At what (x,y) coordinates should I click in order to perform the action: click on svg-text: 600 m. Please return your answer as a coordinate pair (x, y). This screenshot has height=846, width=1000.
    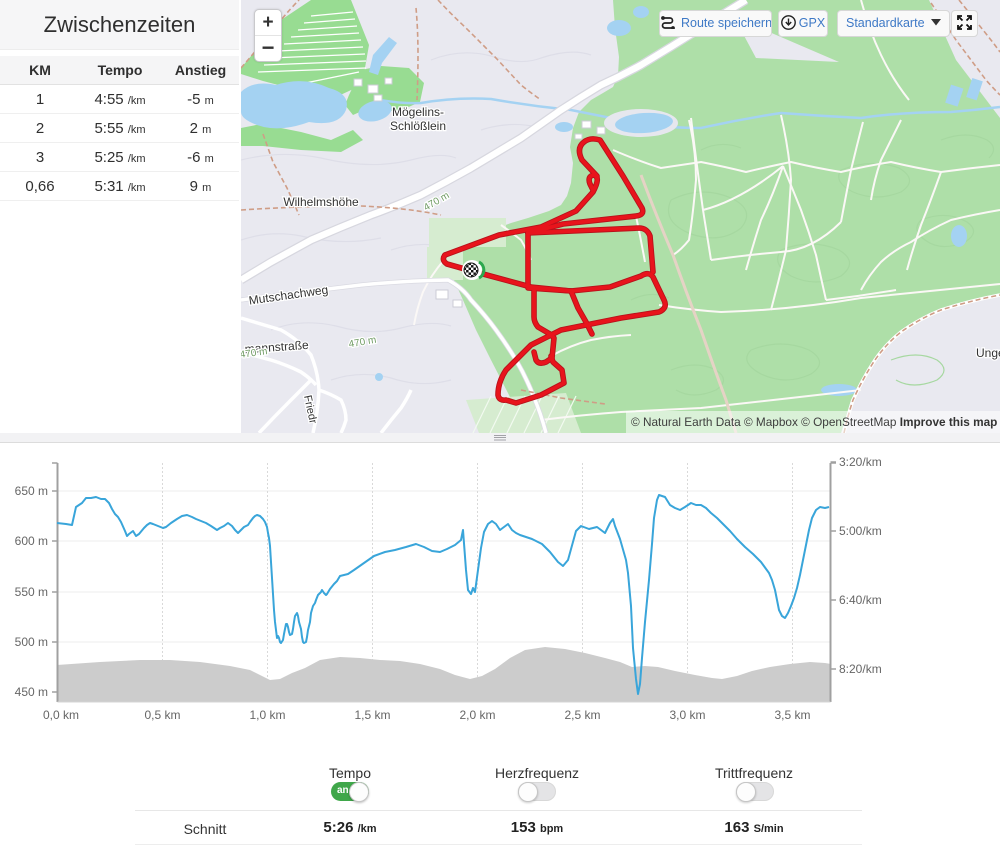
    Looking at the image, I should click on (31, 541).